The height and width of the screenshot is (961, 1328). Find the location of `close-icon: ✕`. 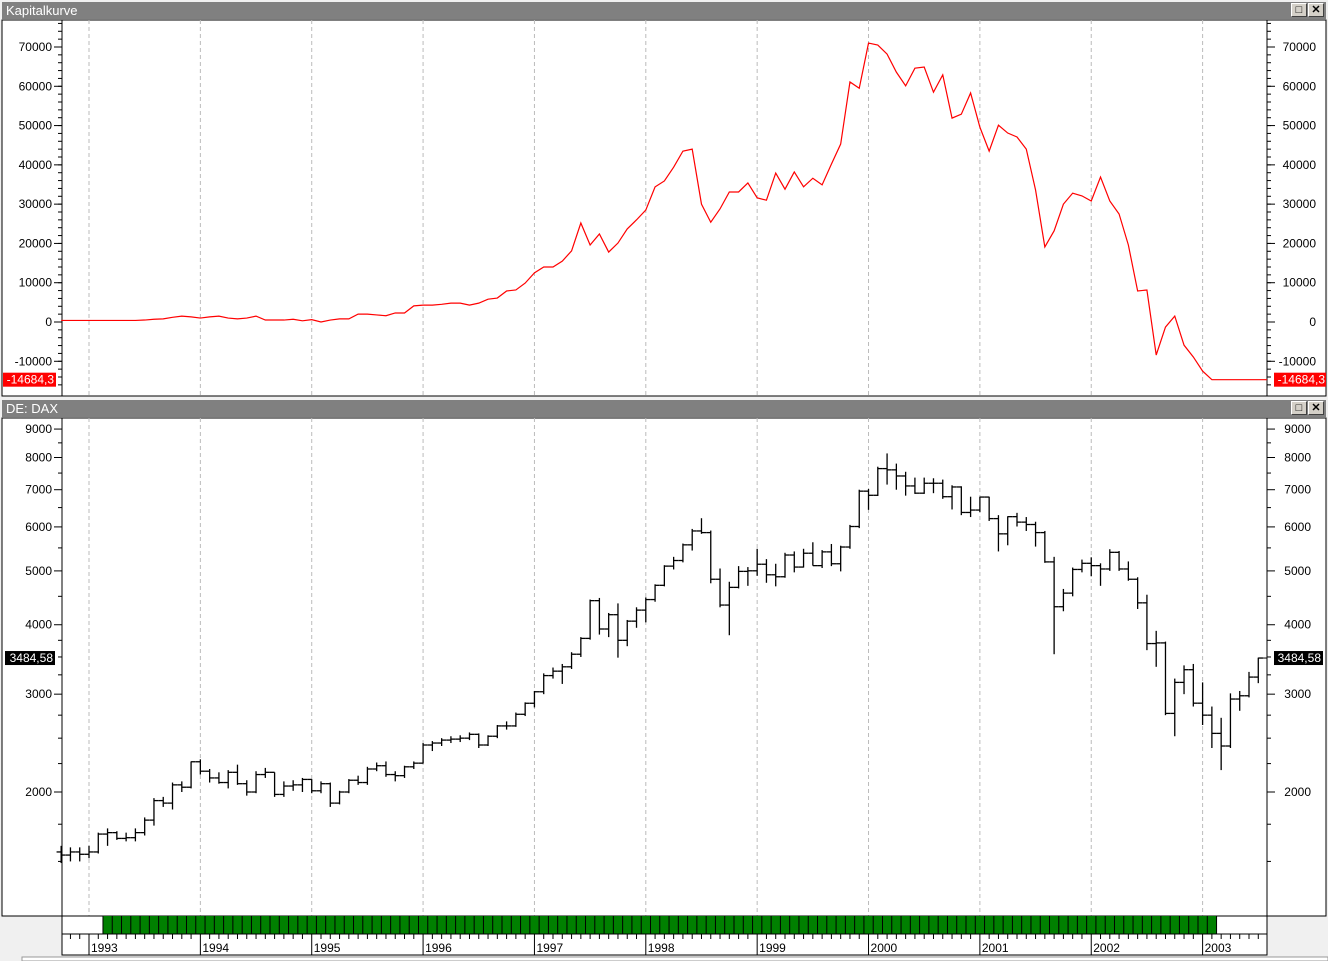

close-icon: ✕ is located at coordinates (1316, 10).